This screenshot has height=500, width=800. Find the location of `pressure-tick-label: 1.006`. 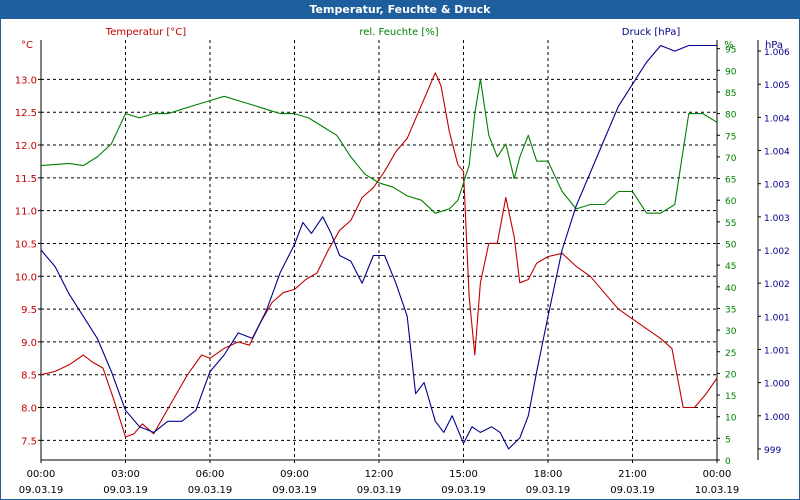

pressure-tick-label: 1.006 is located at coordinates (777, 53).